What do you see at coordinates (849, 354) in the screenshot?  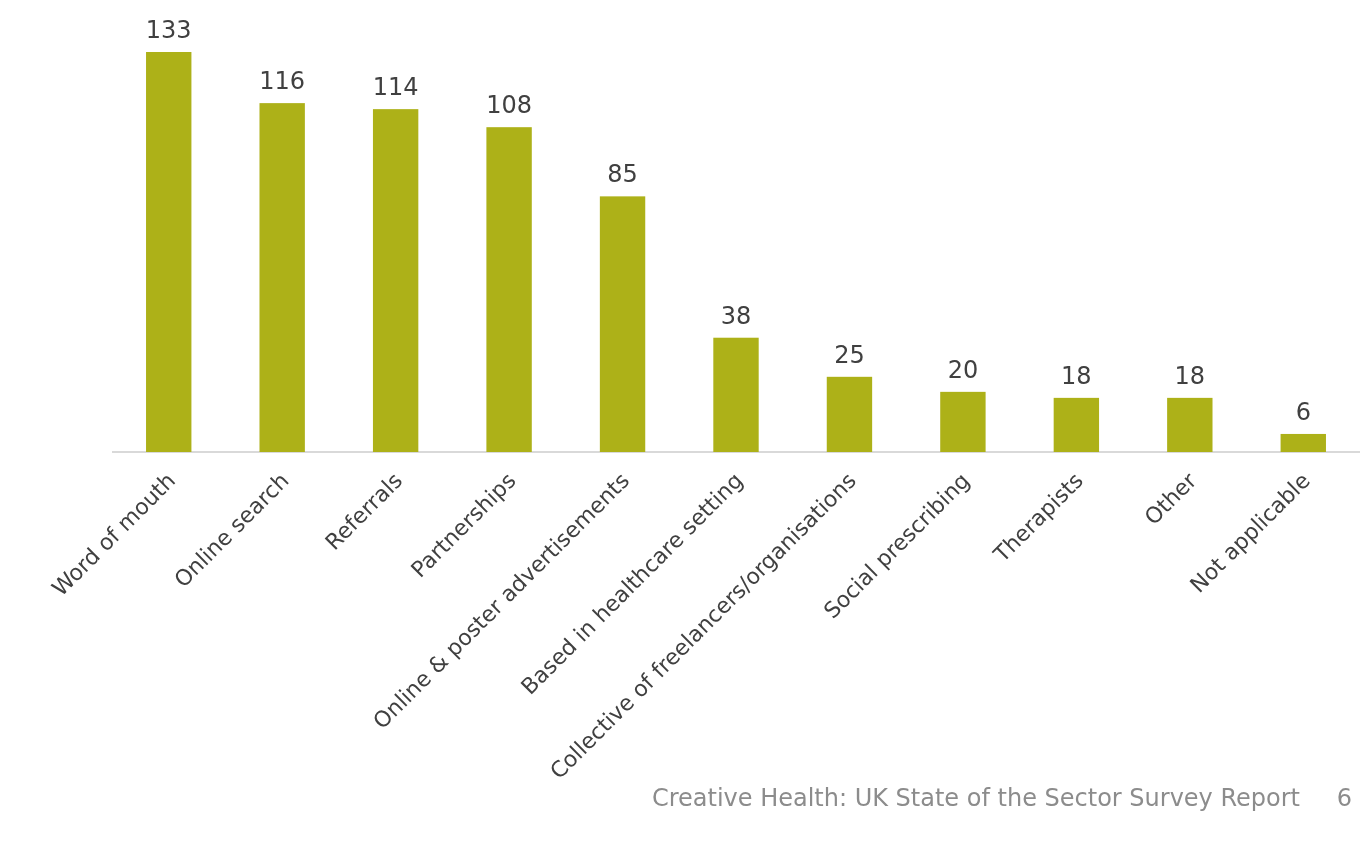 I see `data-label: 25` at bounding box center [849, 354].